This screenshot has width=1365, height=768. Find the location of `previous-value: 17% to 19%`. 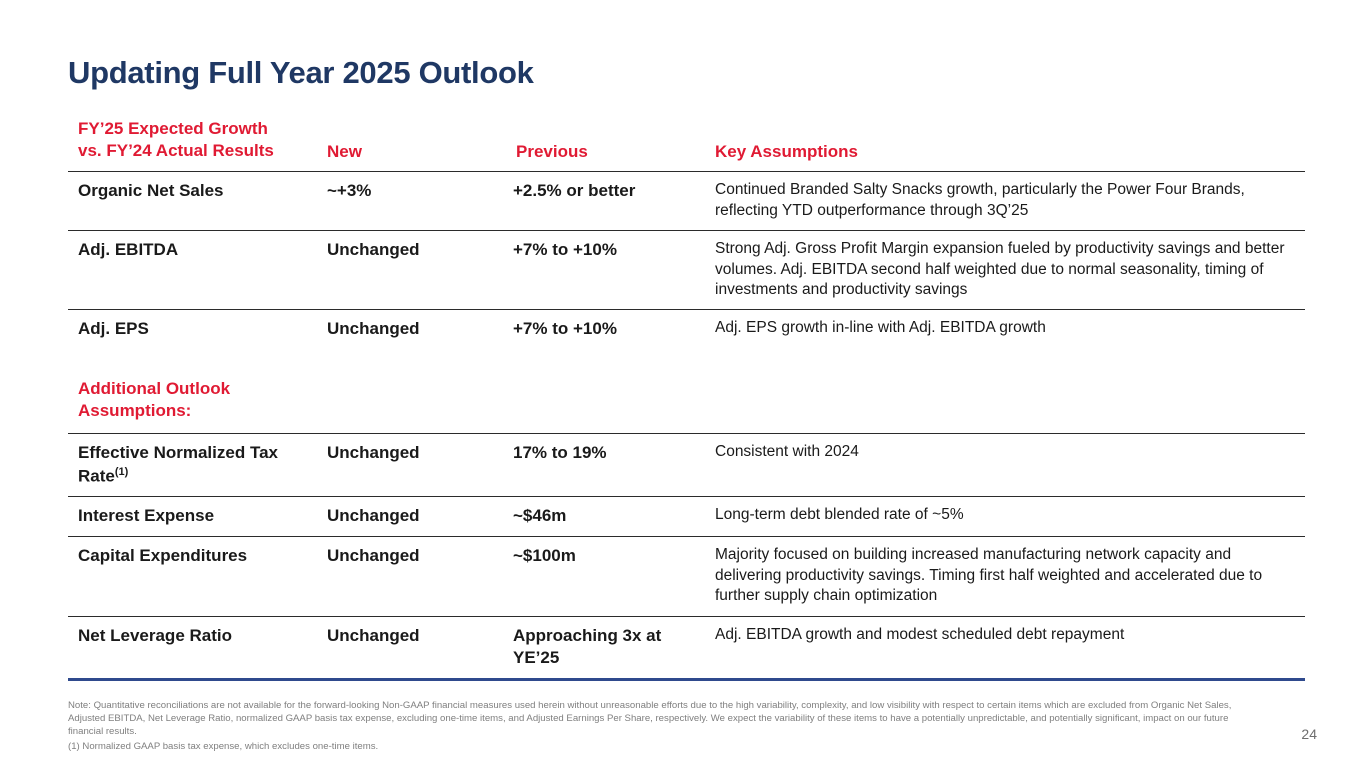

previous-value: 17% to 19% is located at coordinates (560, 453).